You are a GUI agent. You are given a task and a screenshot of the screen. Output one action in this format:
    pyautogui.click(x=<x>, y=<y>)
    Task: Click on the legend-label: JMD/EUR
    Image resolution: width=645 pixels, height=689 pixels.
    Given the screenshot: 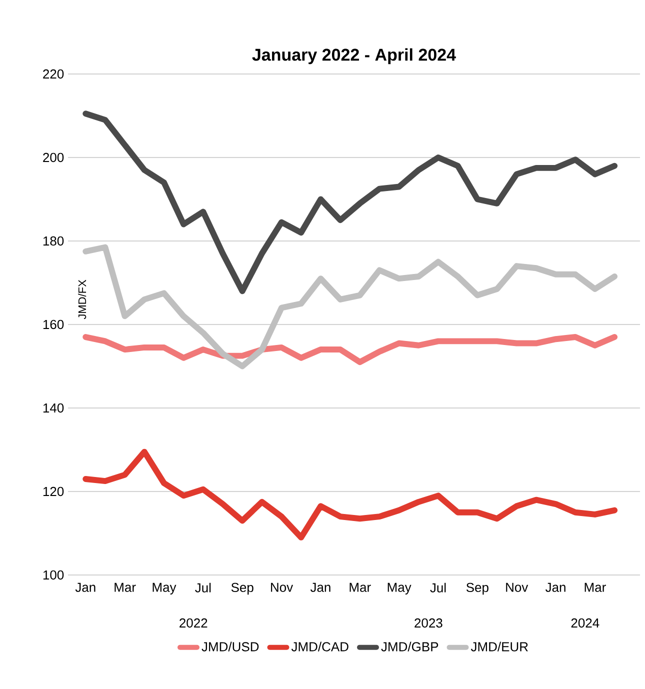 What is the action you would take?
    pyautogui.click(x=499, y=647)
    